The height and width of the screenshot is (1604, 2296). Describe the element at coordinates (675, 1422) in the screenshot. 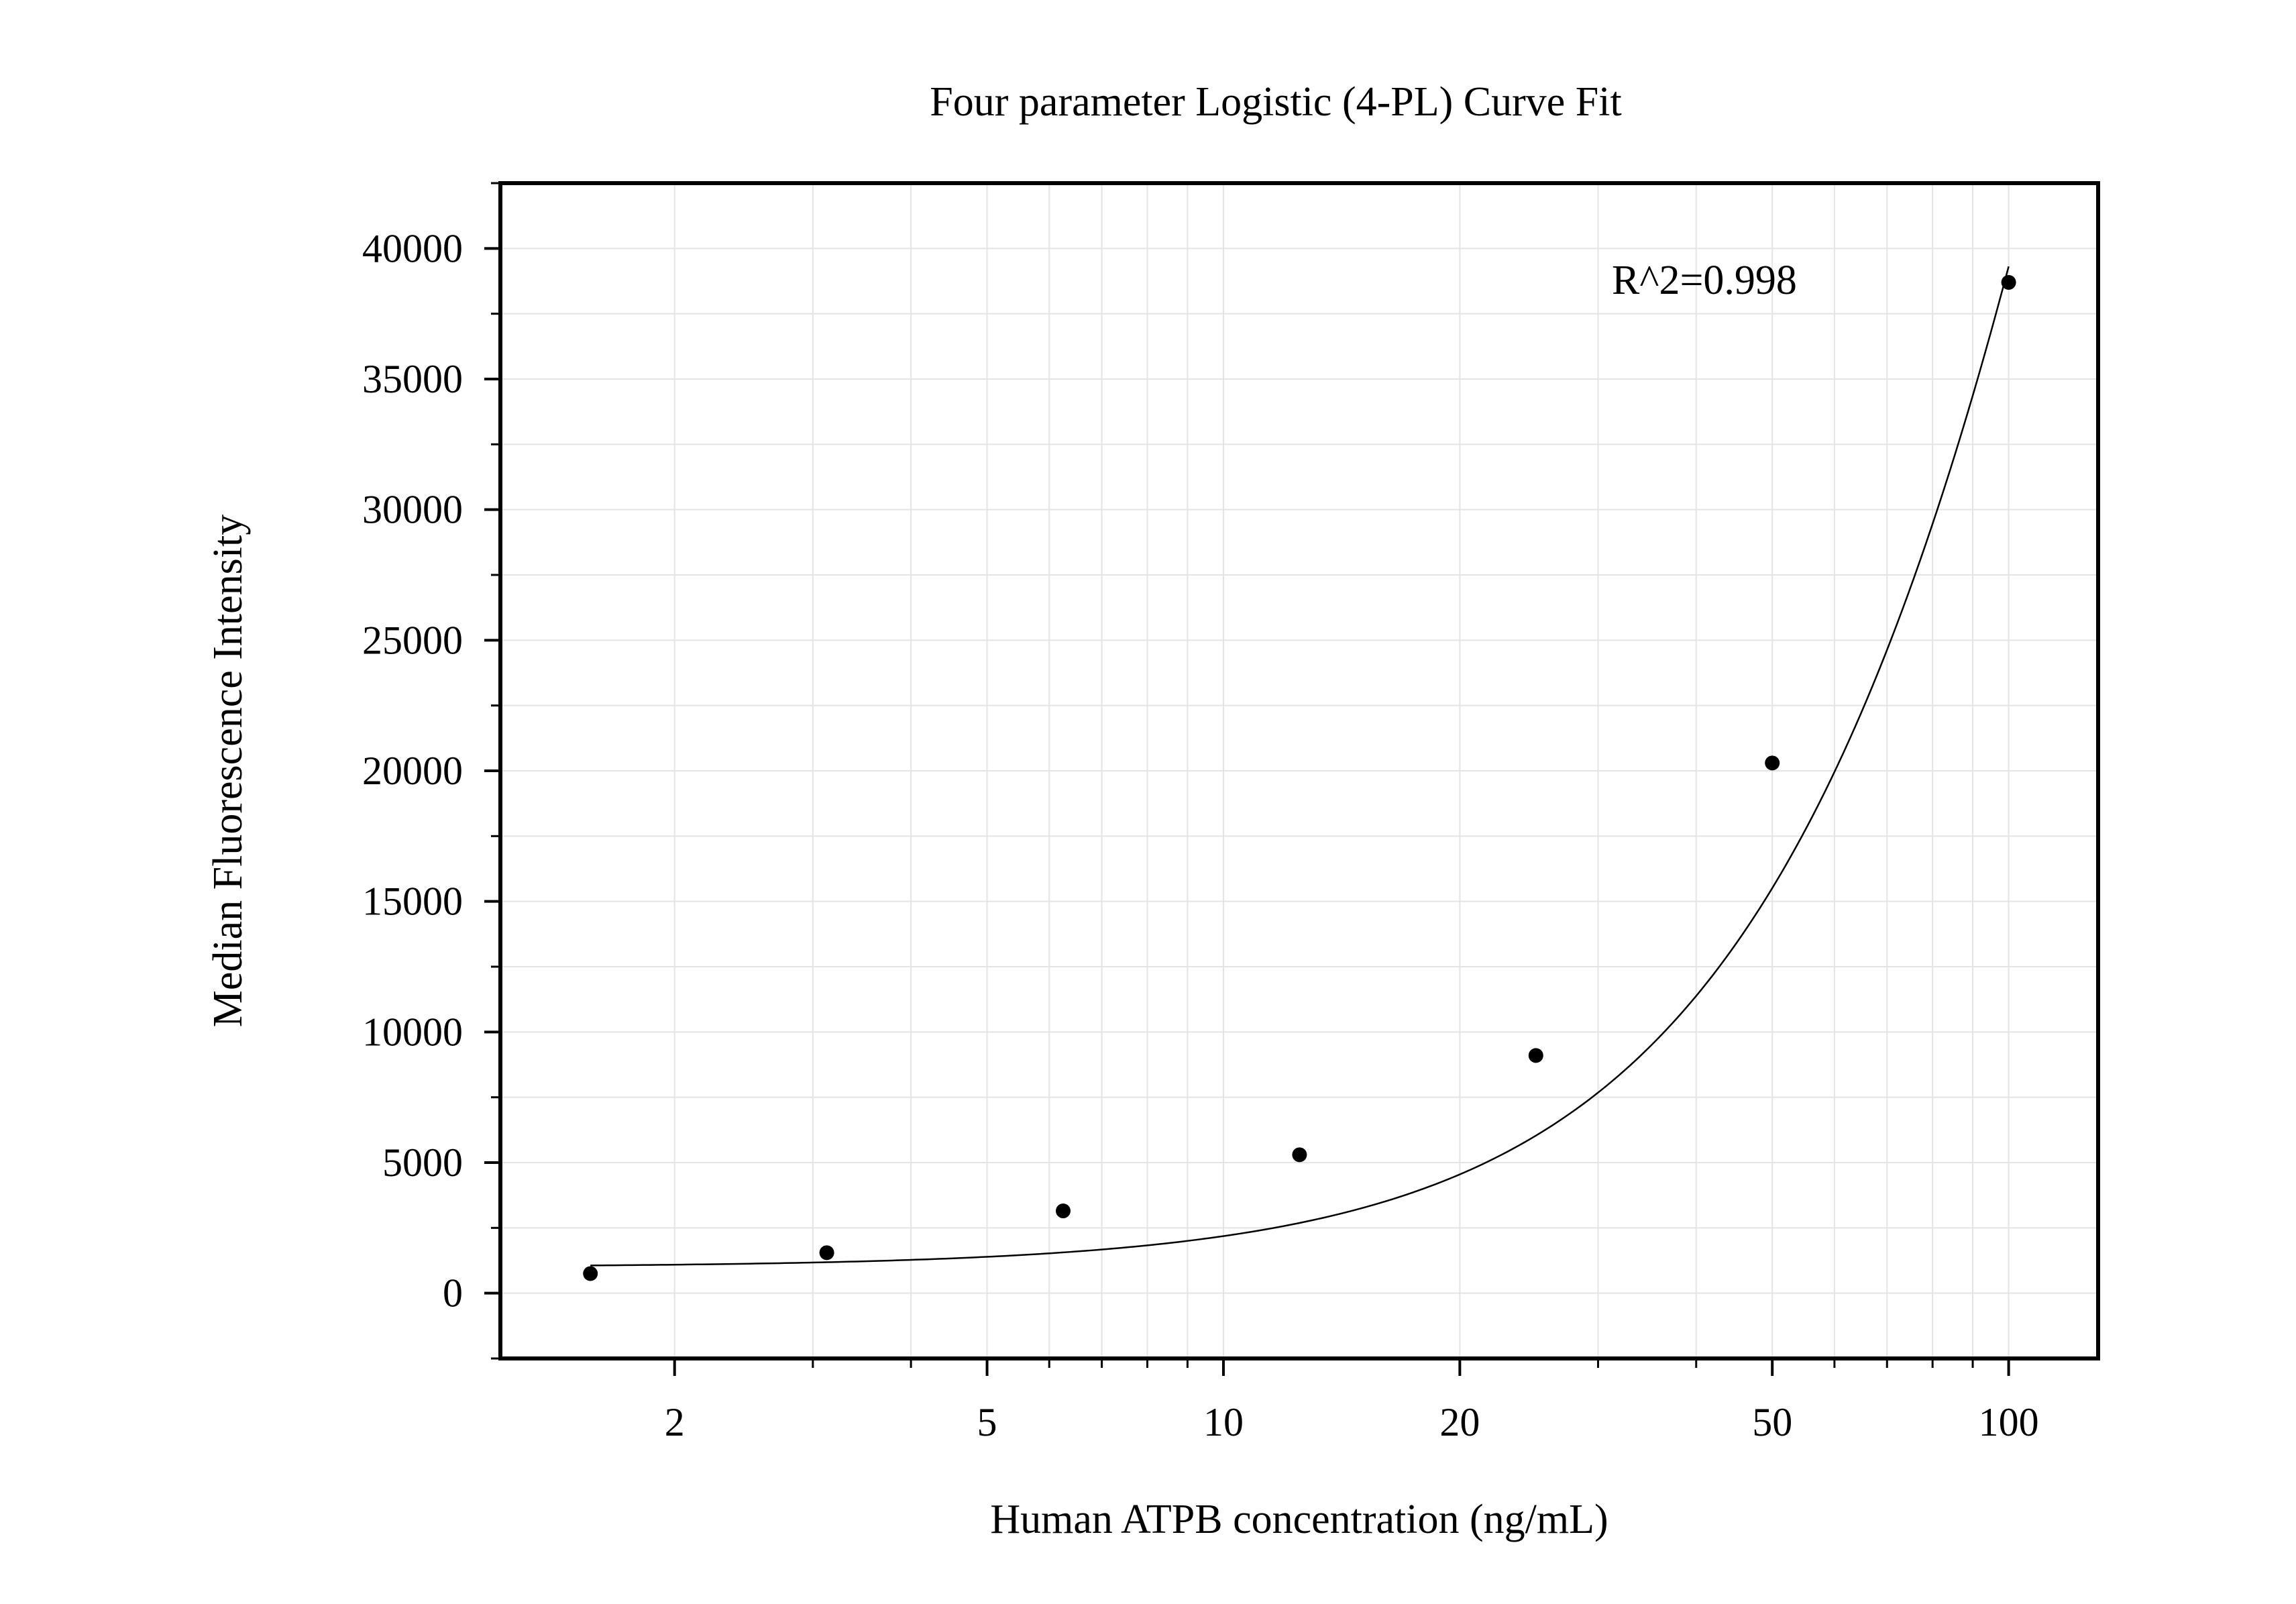

I see `x-tick-label: 2` at that location.